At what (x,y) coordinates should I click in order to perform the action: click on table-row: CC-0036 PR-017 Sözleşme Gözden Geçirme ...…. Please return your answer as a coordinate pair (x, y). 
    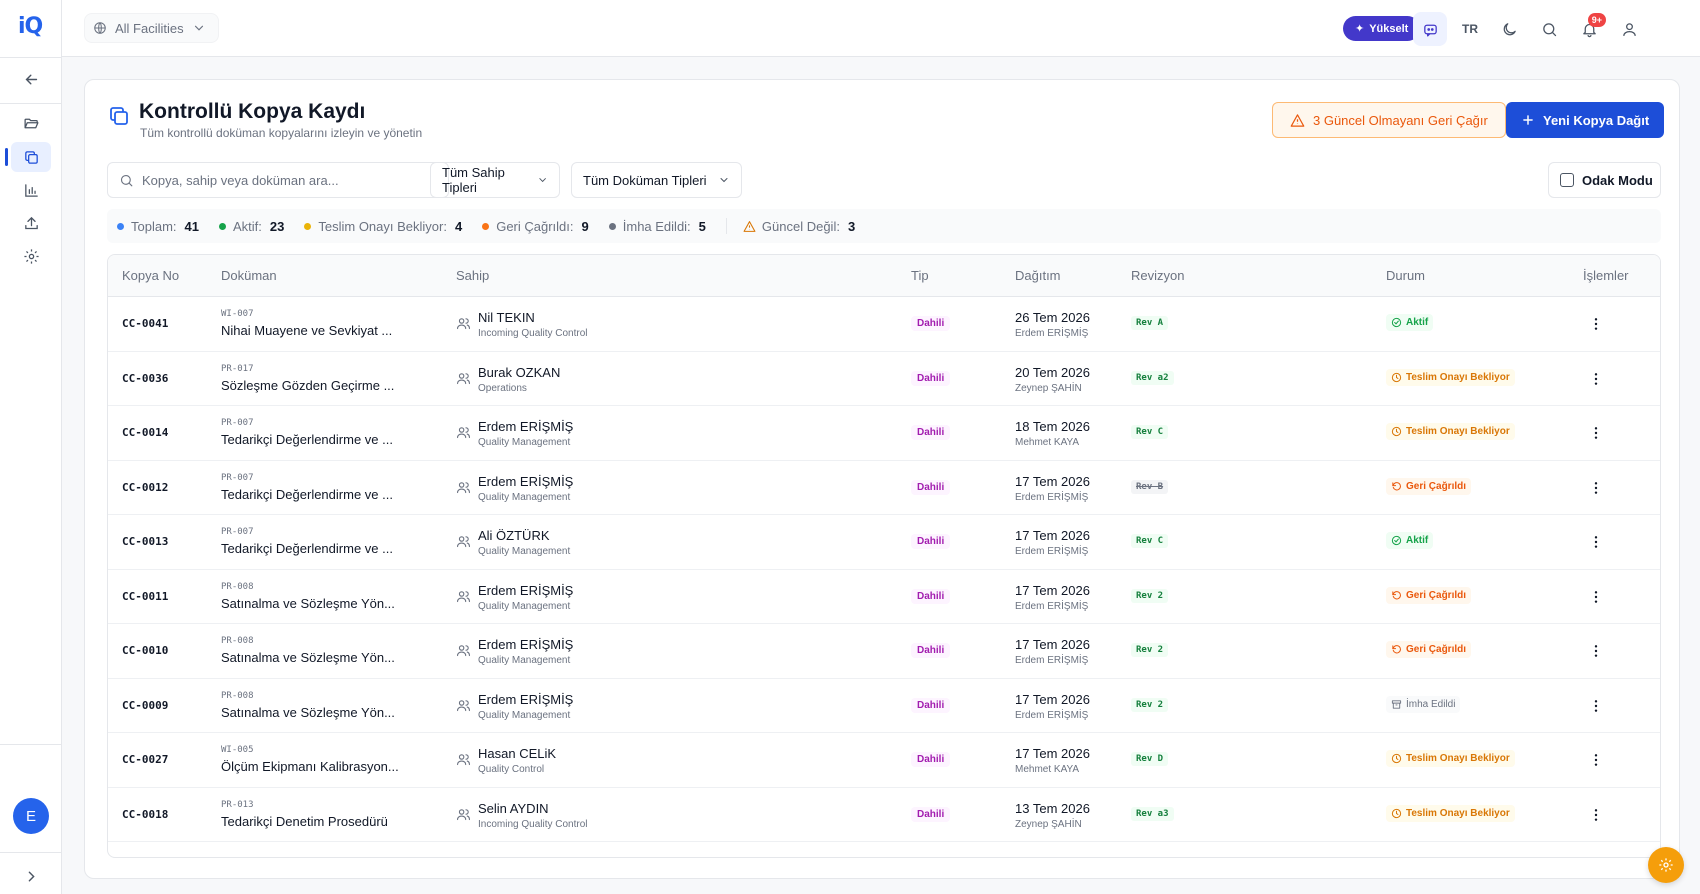
    Looking at the image, I should click on (884, 379).